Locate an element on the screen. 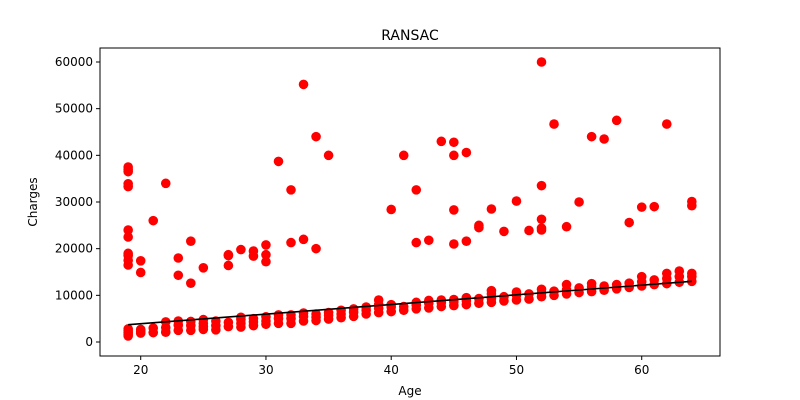 Image resolution: width=800 pixels, height=400 pixels. x-tick-label: 60 is located at coordinates (641, 370).